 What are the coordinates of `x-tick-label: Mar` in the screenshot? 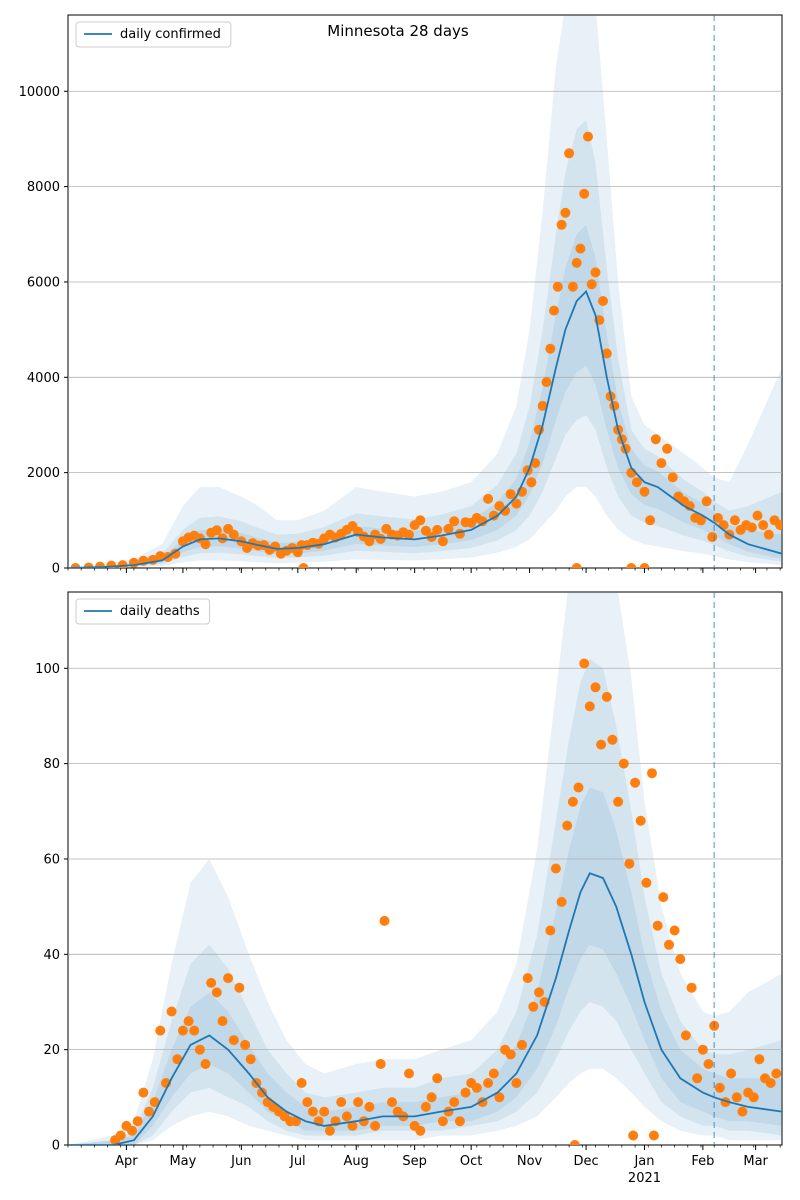 It's located at (755, 1161).